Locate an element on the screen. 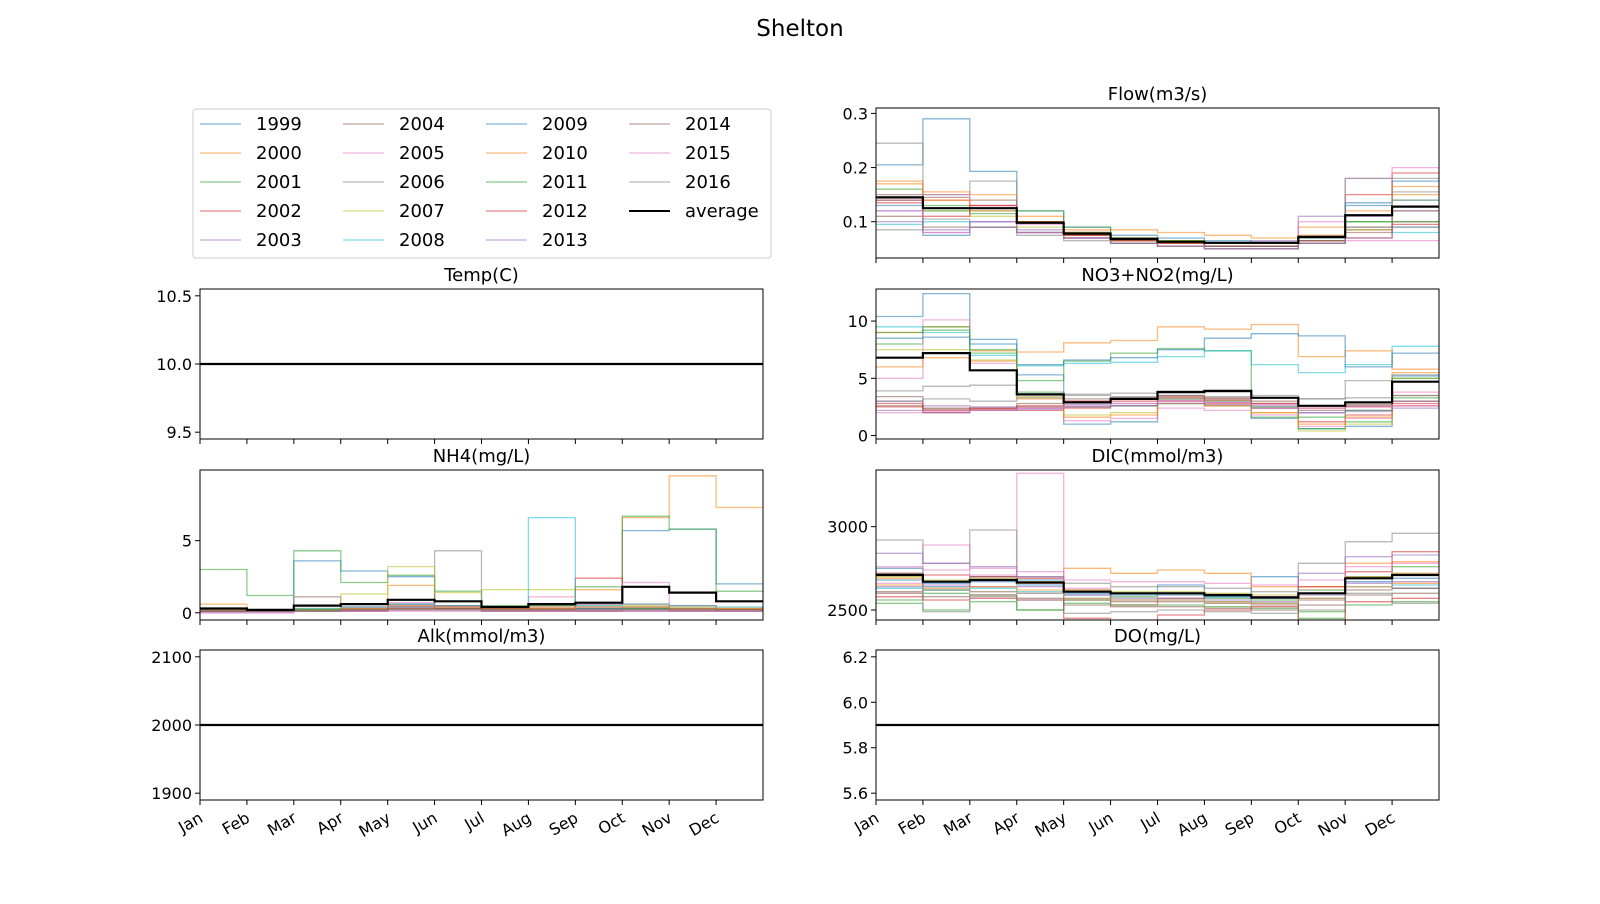 Image resolution: width=1600 pixels, height=904 pixels. panel-6-xtick-label-Apr: Apr is located at coordinates (1006, 823).